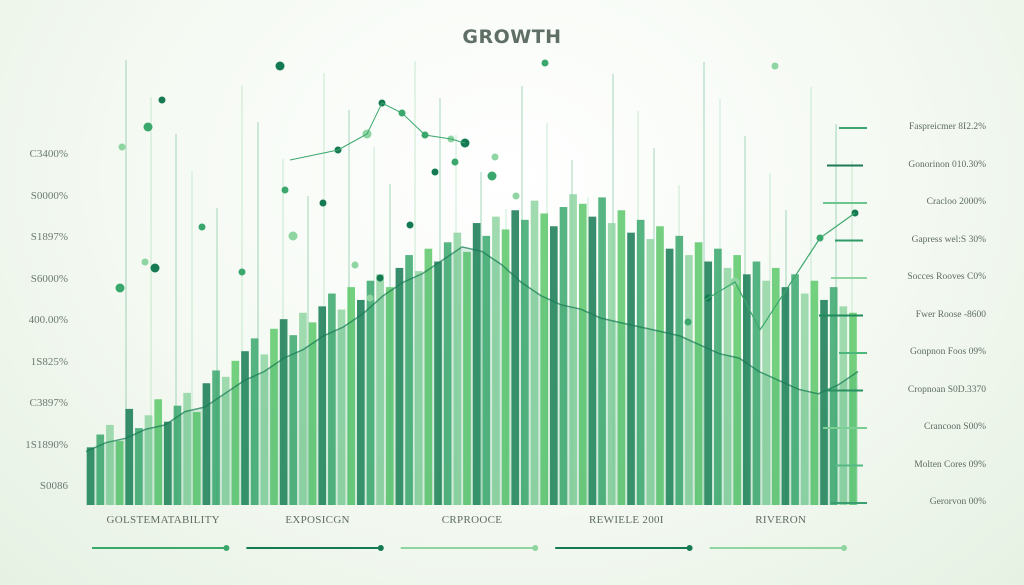  What do you see at coordinates (956, 202) in the screenshot?
I see `legend-entry: Cracloo 2000%` at bounding box center [956, 202].